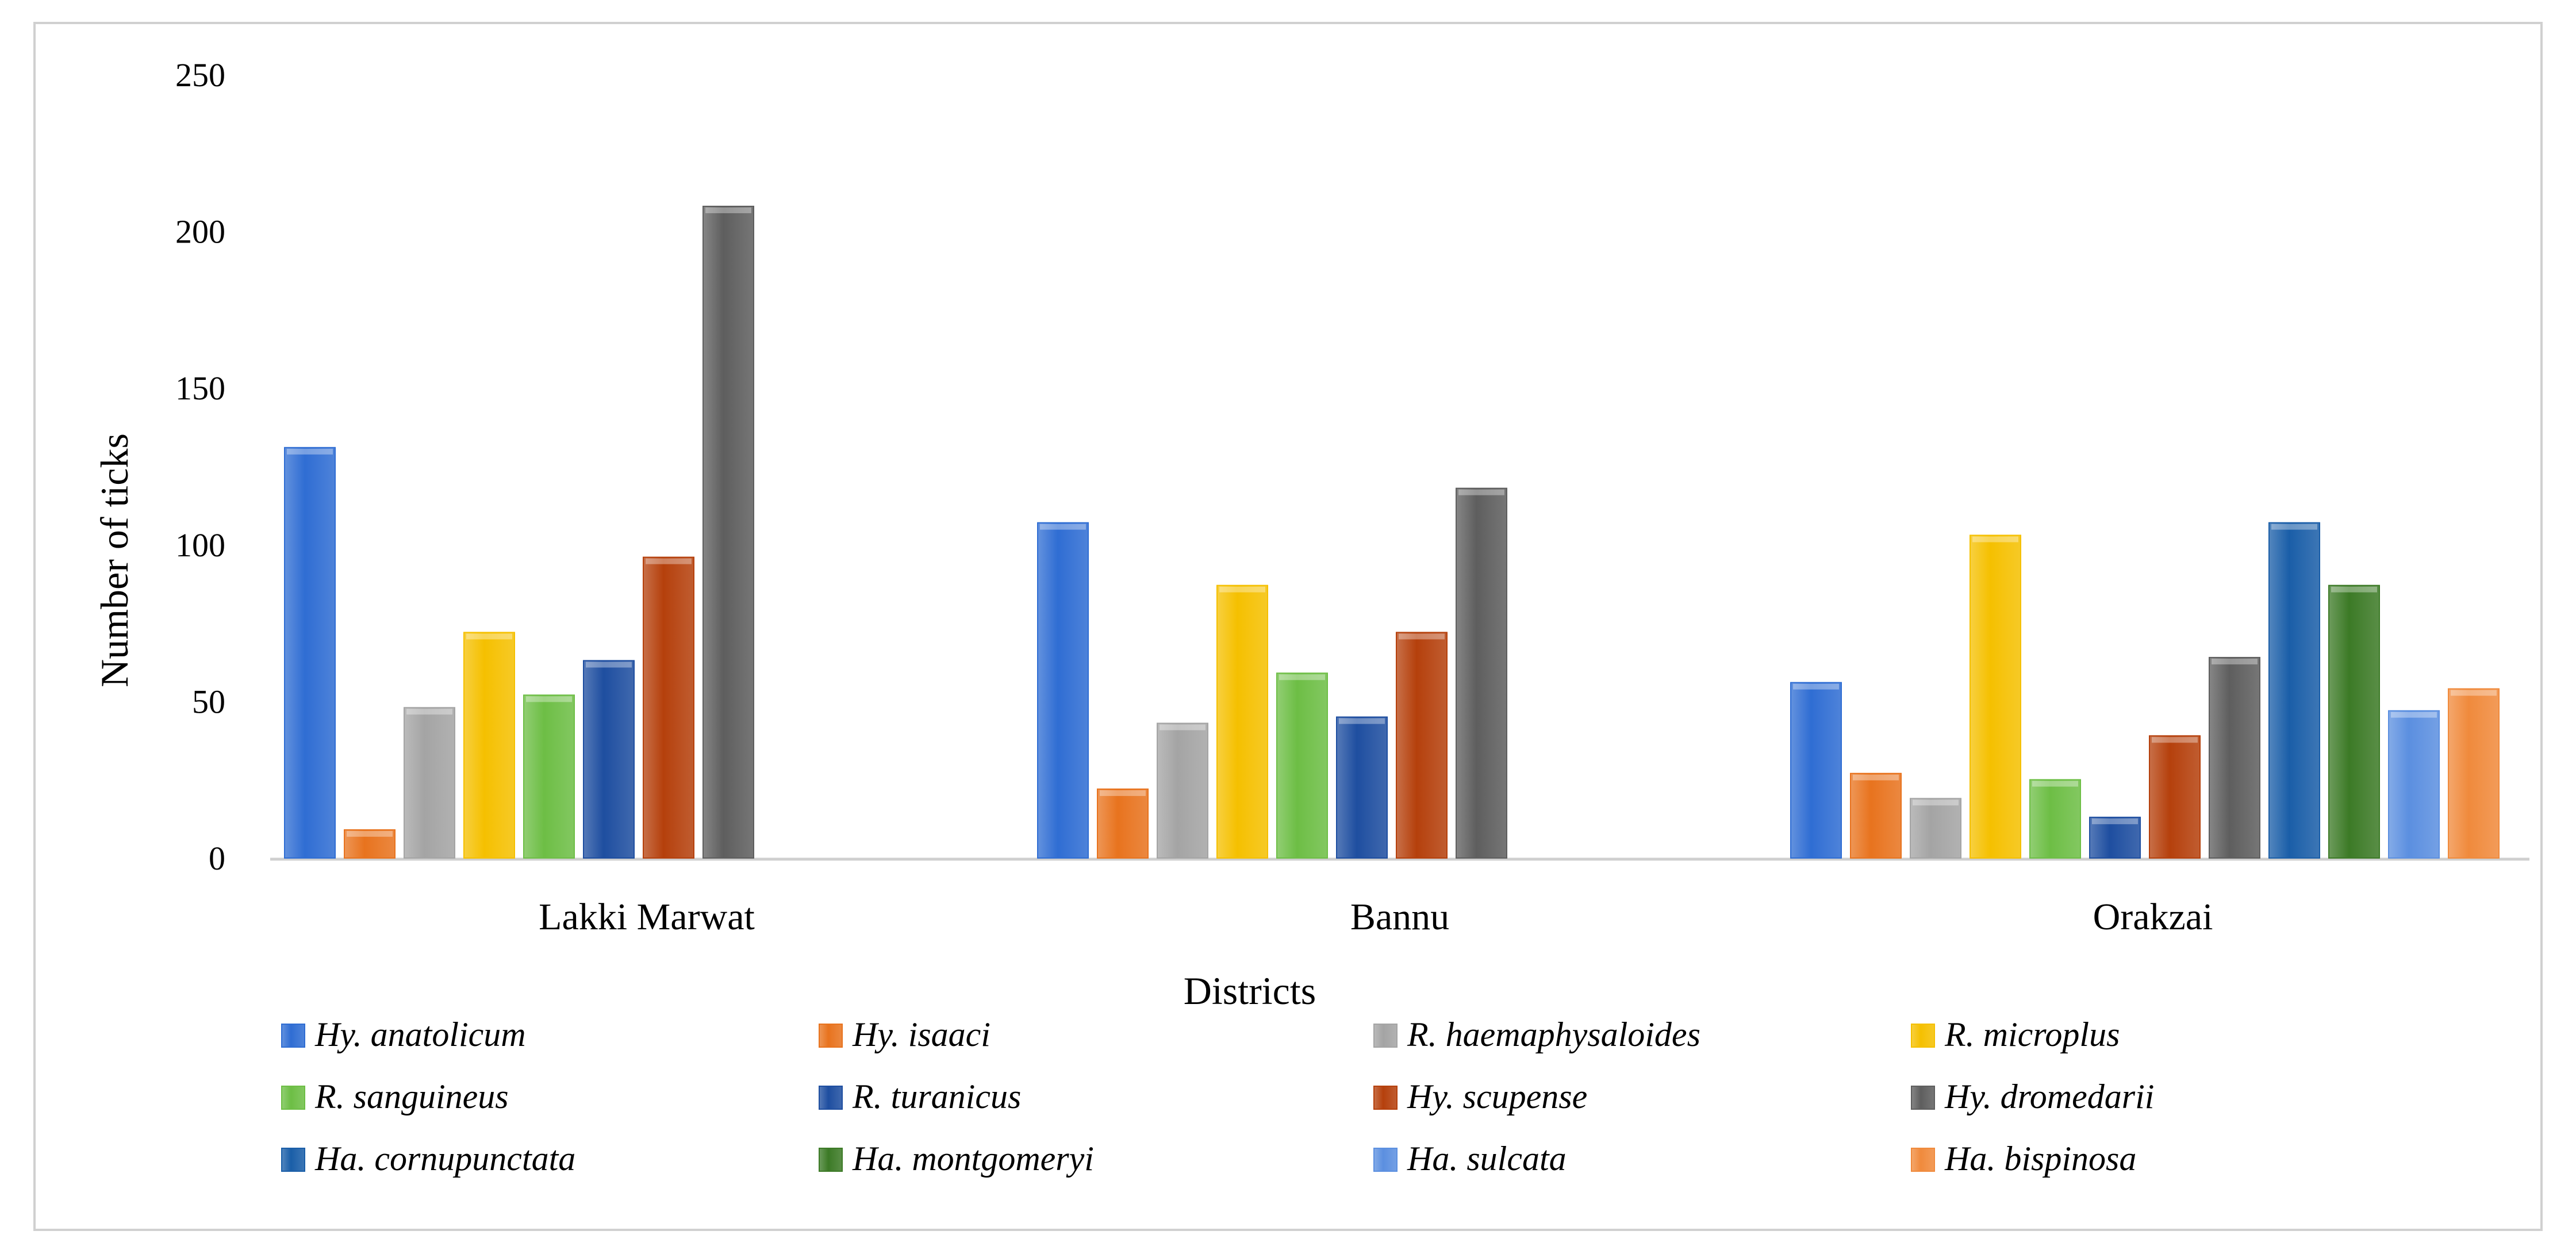  Describe the element at coordinates (412, 1096) in the screenshot. I see `legend-label: R. sanguineus` at that location.